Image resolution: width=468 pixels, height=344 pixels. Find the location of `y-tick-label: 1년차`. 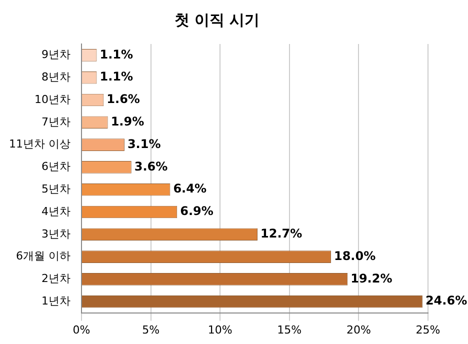

y-tick-label: 1년차 is located at coordinates (55, 301).